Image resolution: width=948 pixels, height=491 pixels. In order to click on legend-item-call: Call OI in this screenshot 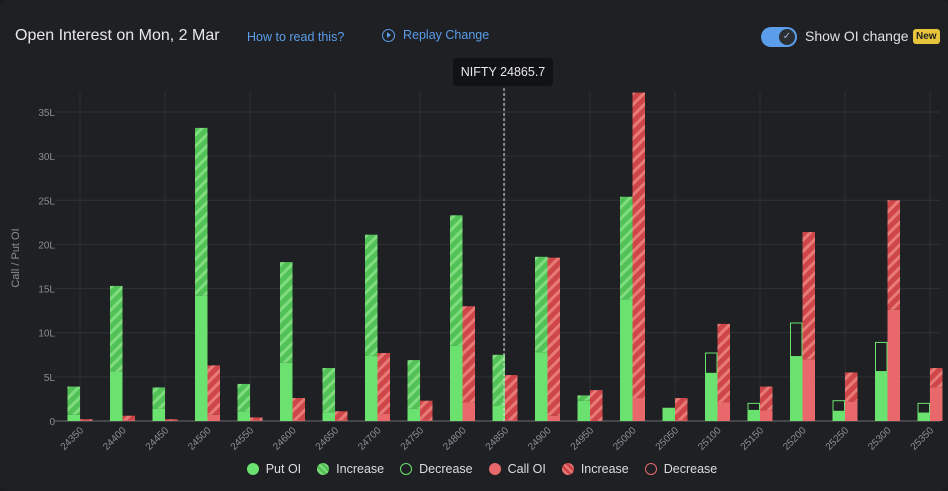, I will do `click(517, 469)`.